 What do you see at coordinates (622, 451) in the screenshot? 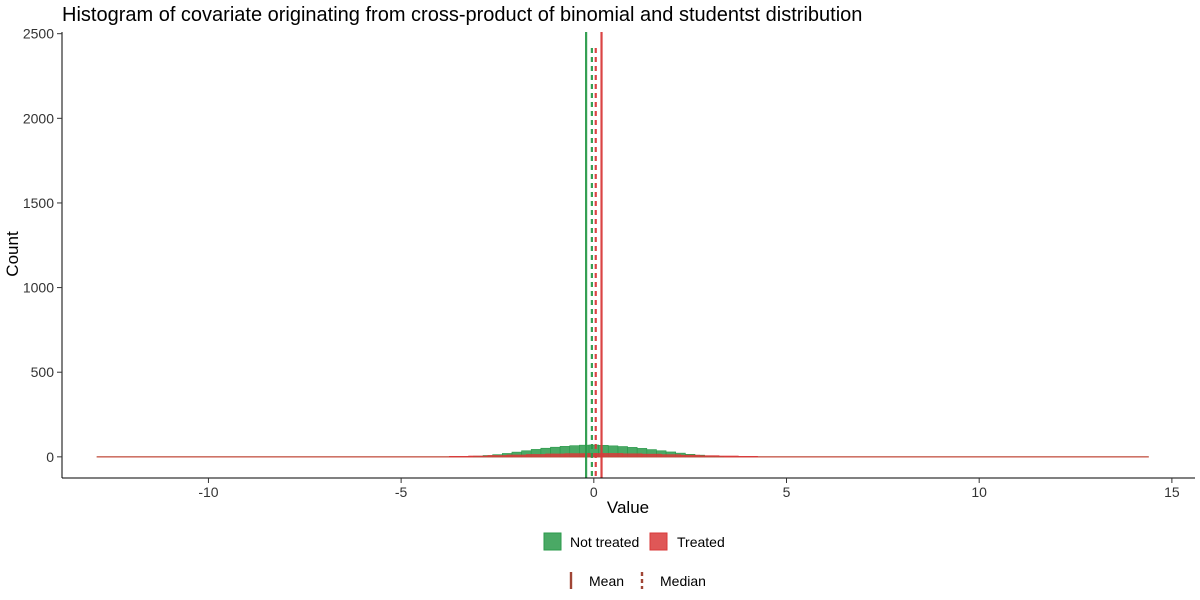
I see `bars-layer` at bounding box center [622, 451].